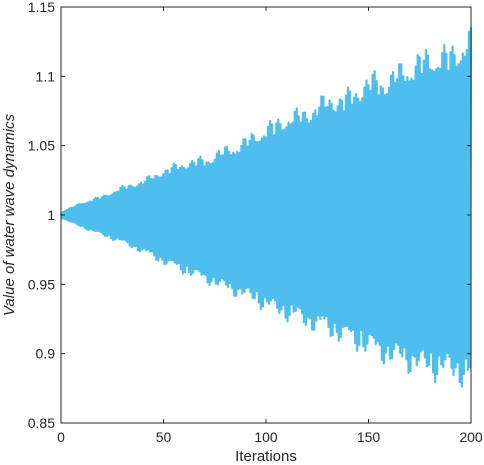 The width and height of the screenshot is (484, 465). Describe the element at coordinates (266, 456) in the screenshot. I see `x-axis-label: Iterations` at that location.